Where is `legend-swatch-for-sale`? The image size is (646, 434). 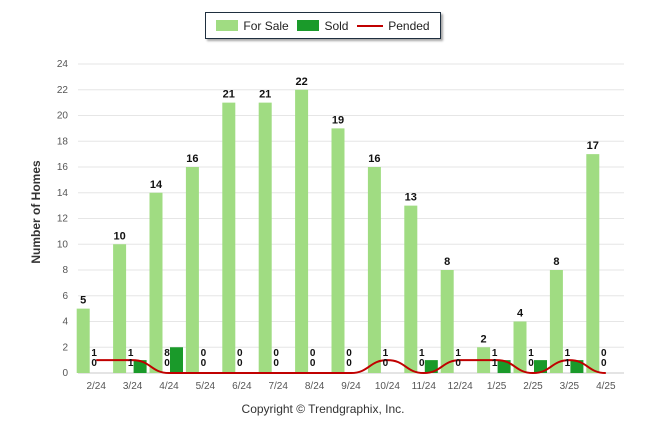
legend-swatch-for-sale is located at coordinates (227, 25).